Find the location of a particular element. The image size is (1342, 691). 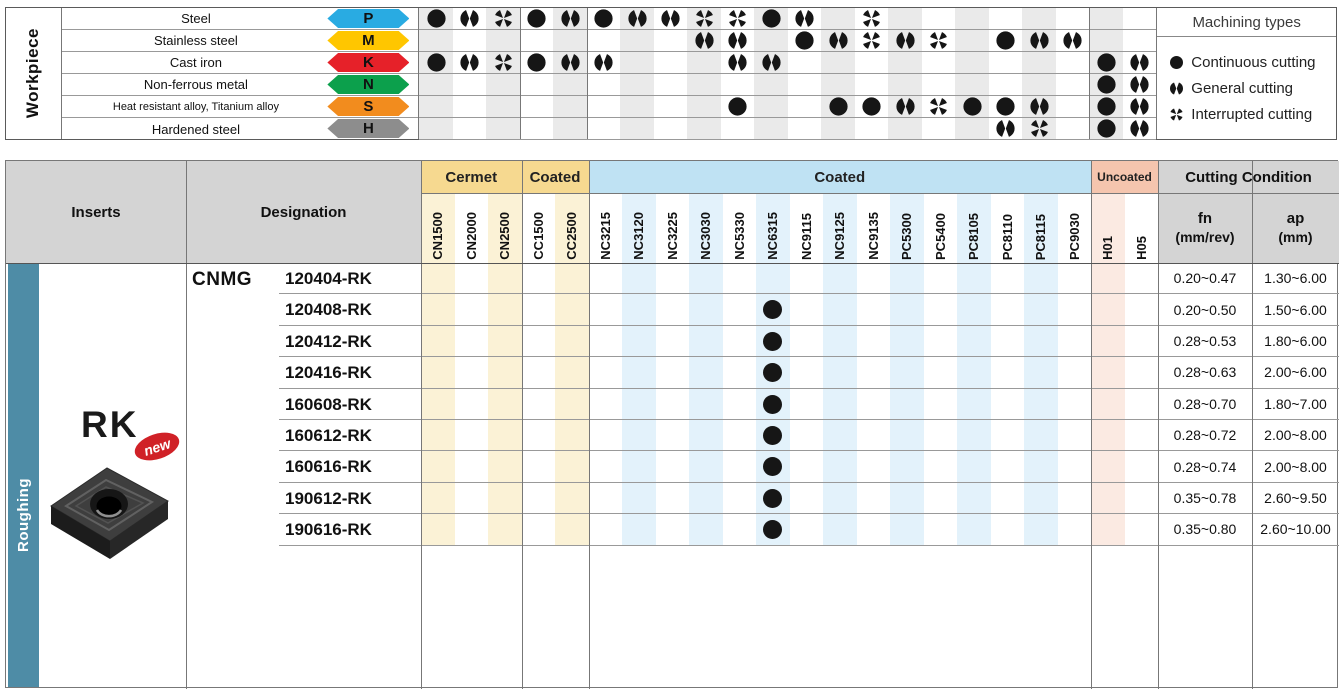

ap-value: 1.80~6.00 is located at coordinates (1295, 340).